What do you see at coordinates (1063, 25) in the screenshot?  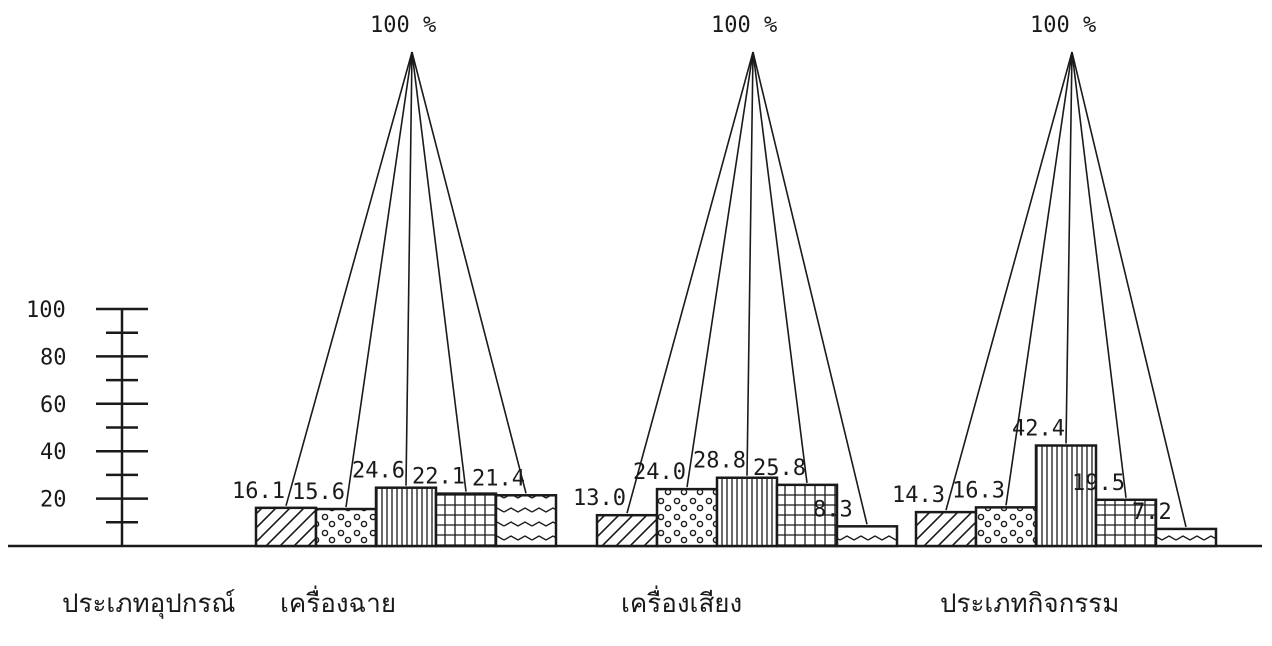 I see `group-total-label-2: 100 %` at bounding box center [1063, 25].